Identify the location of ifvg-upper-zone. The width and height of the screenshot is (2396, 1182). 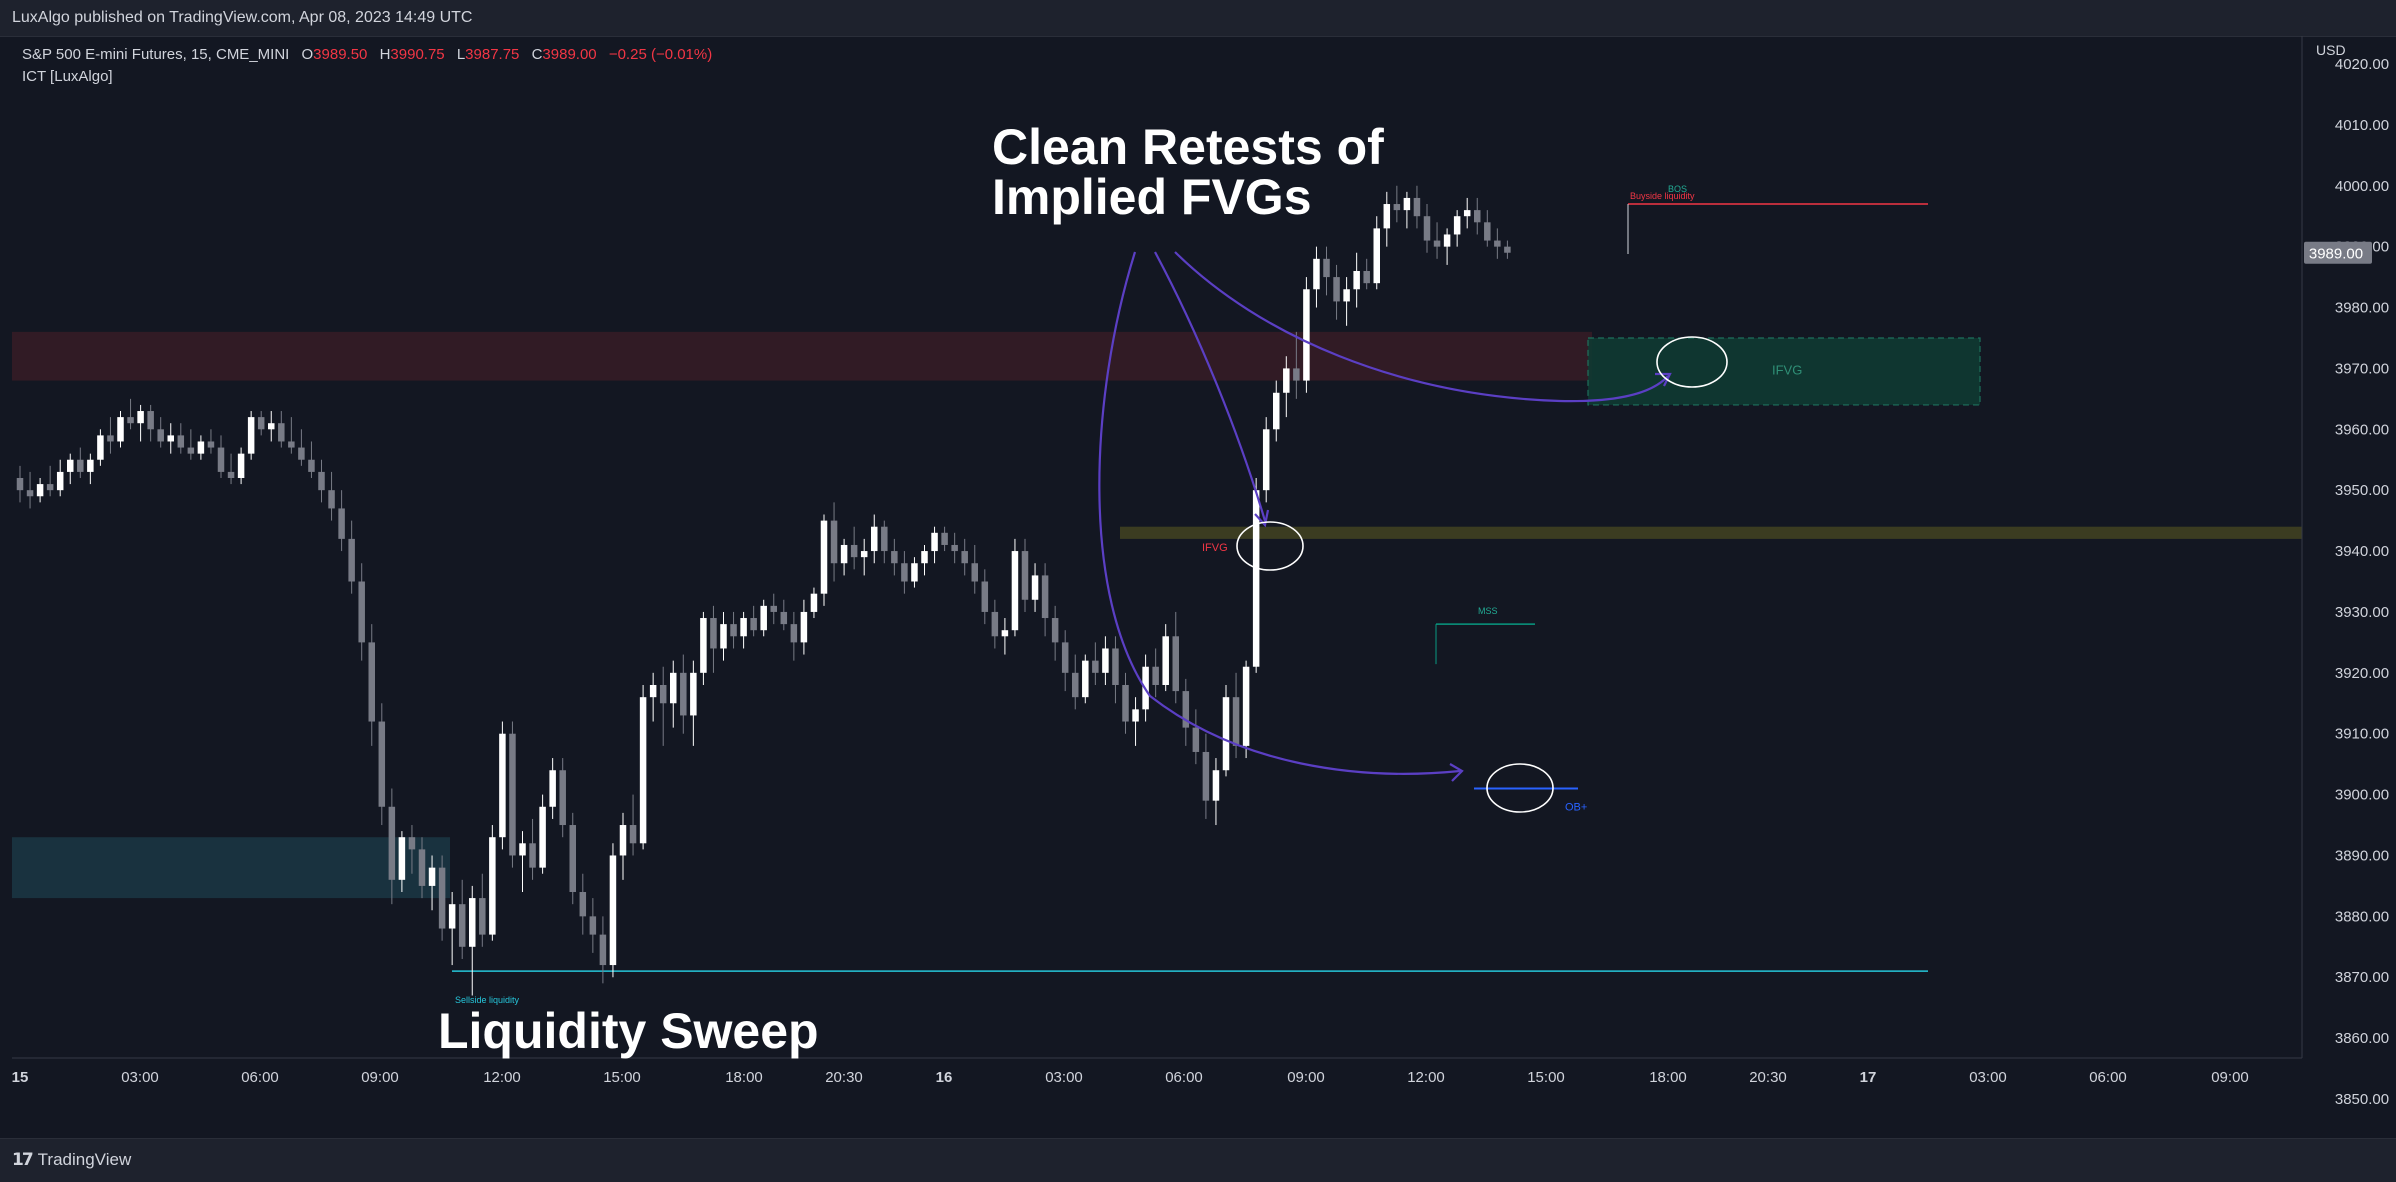
(802, 356).